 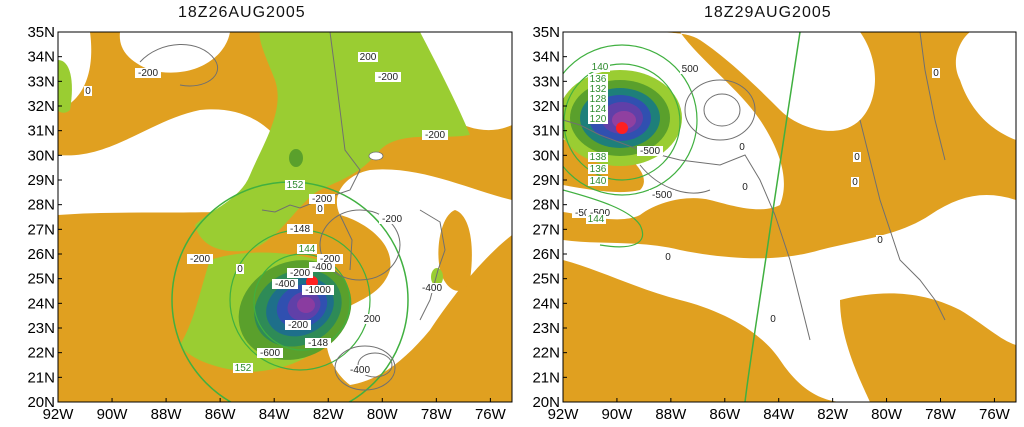 What do you see at coordinates (178, 65) in the screenshot?
I see `panel-1-gray-contour-north` at bounding box center [178, 65].